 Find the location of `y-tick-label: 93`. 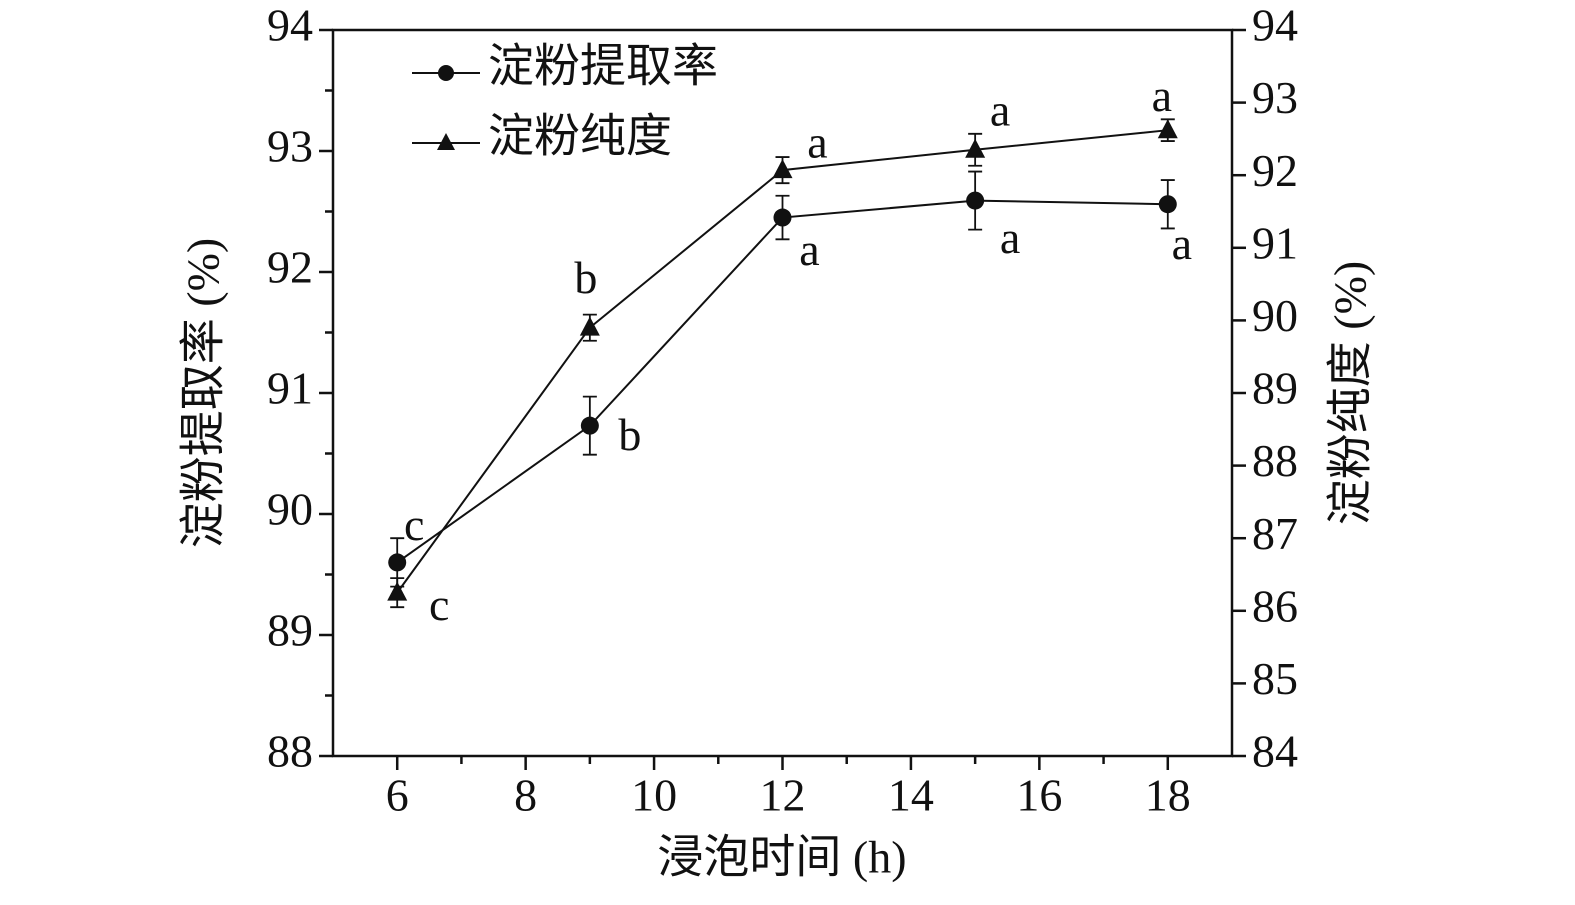

y-tick-label: 93 is located at coordinates (290, 146).